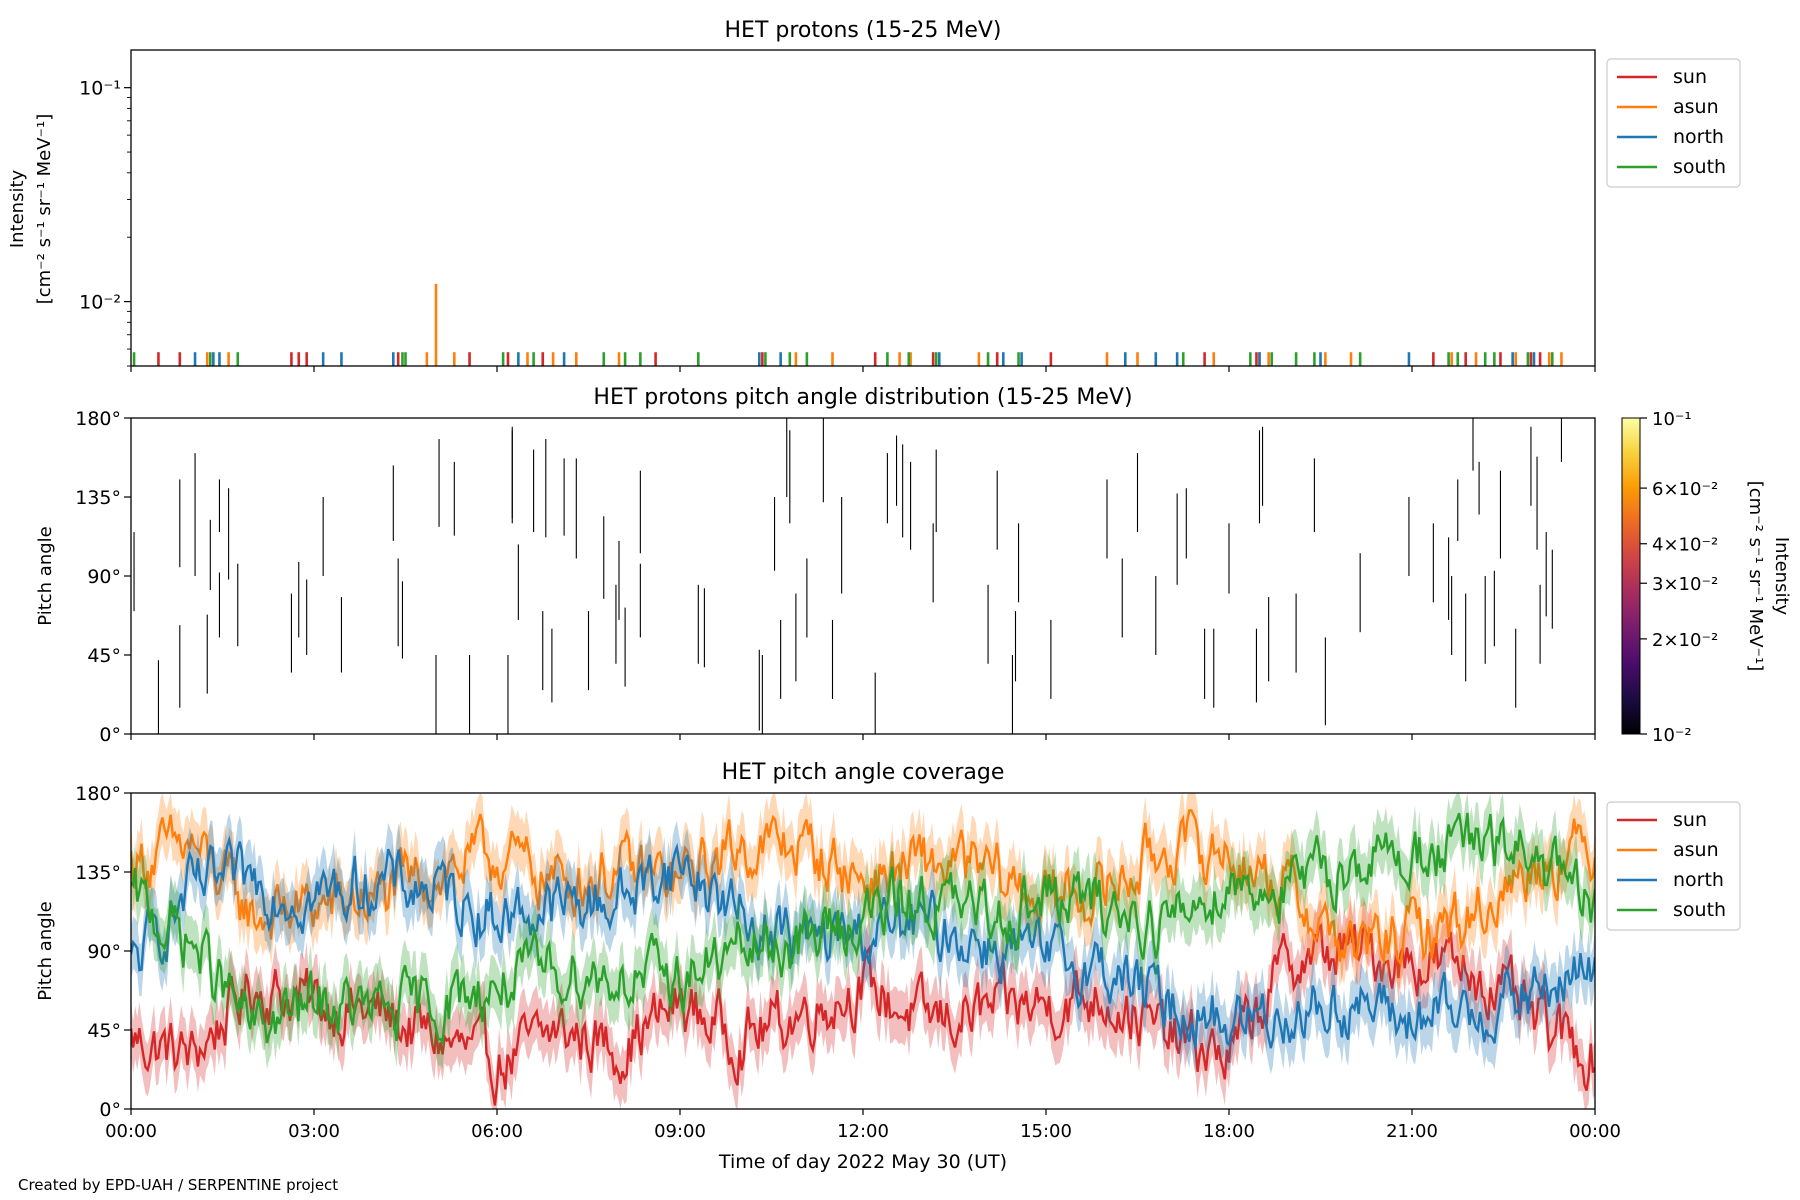 Image resolution: width=1800 pixels, height=1200 pixels. Describe the element at coordinates (44, 209) in the screenshot. I see `intensity-ylabel-line2: [cm⁻² s⁻¹ sr⁻¹ MeV⁻¹]` at that location.